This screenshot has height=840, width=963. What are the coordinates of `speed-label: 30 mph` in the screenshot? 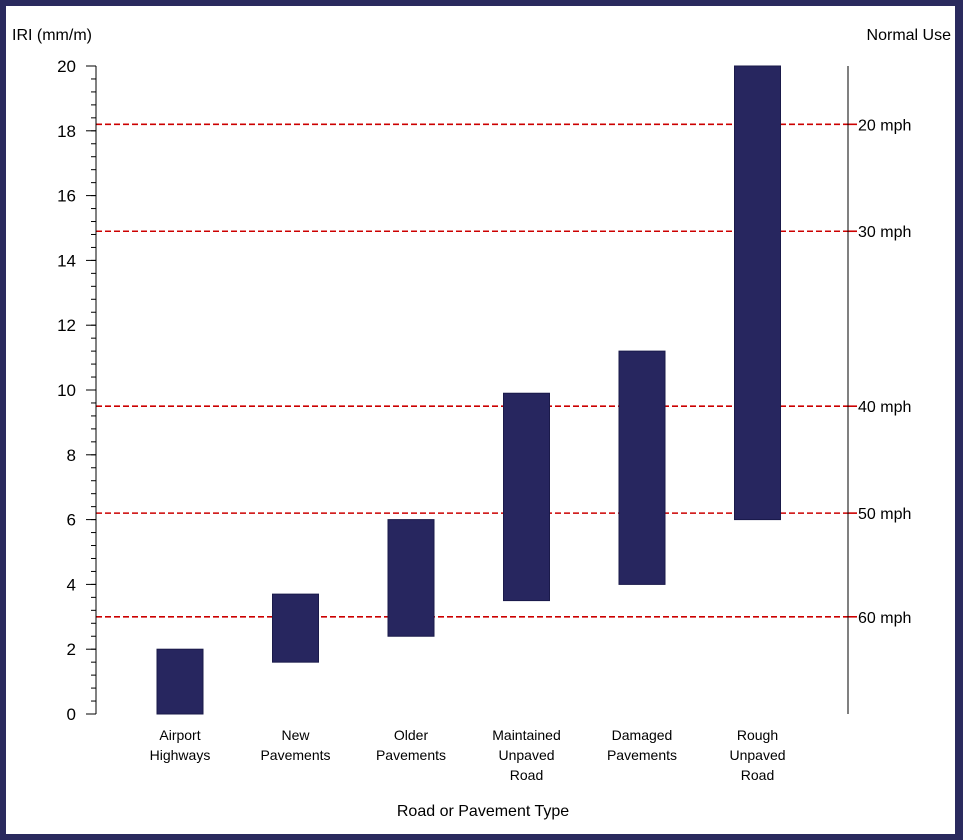 It's located at (884, 232).